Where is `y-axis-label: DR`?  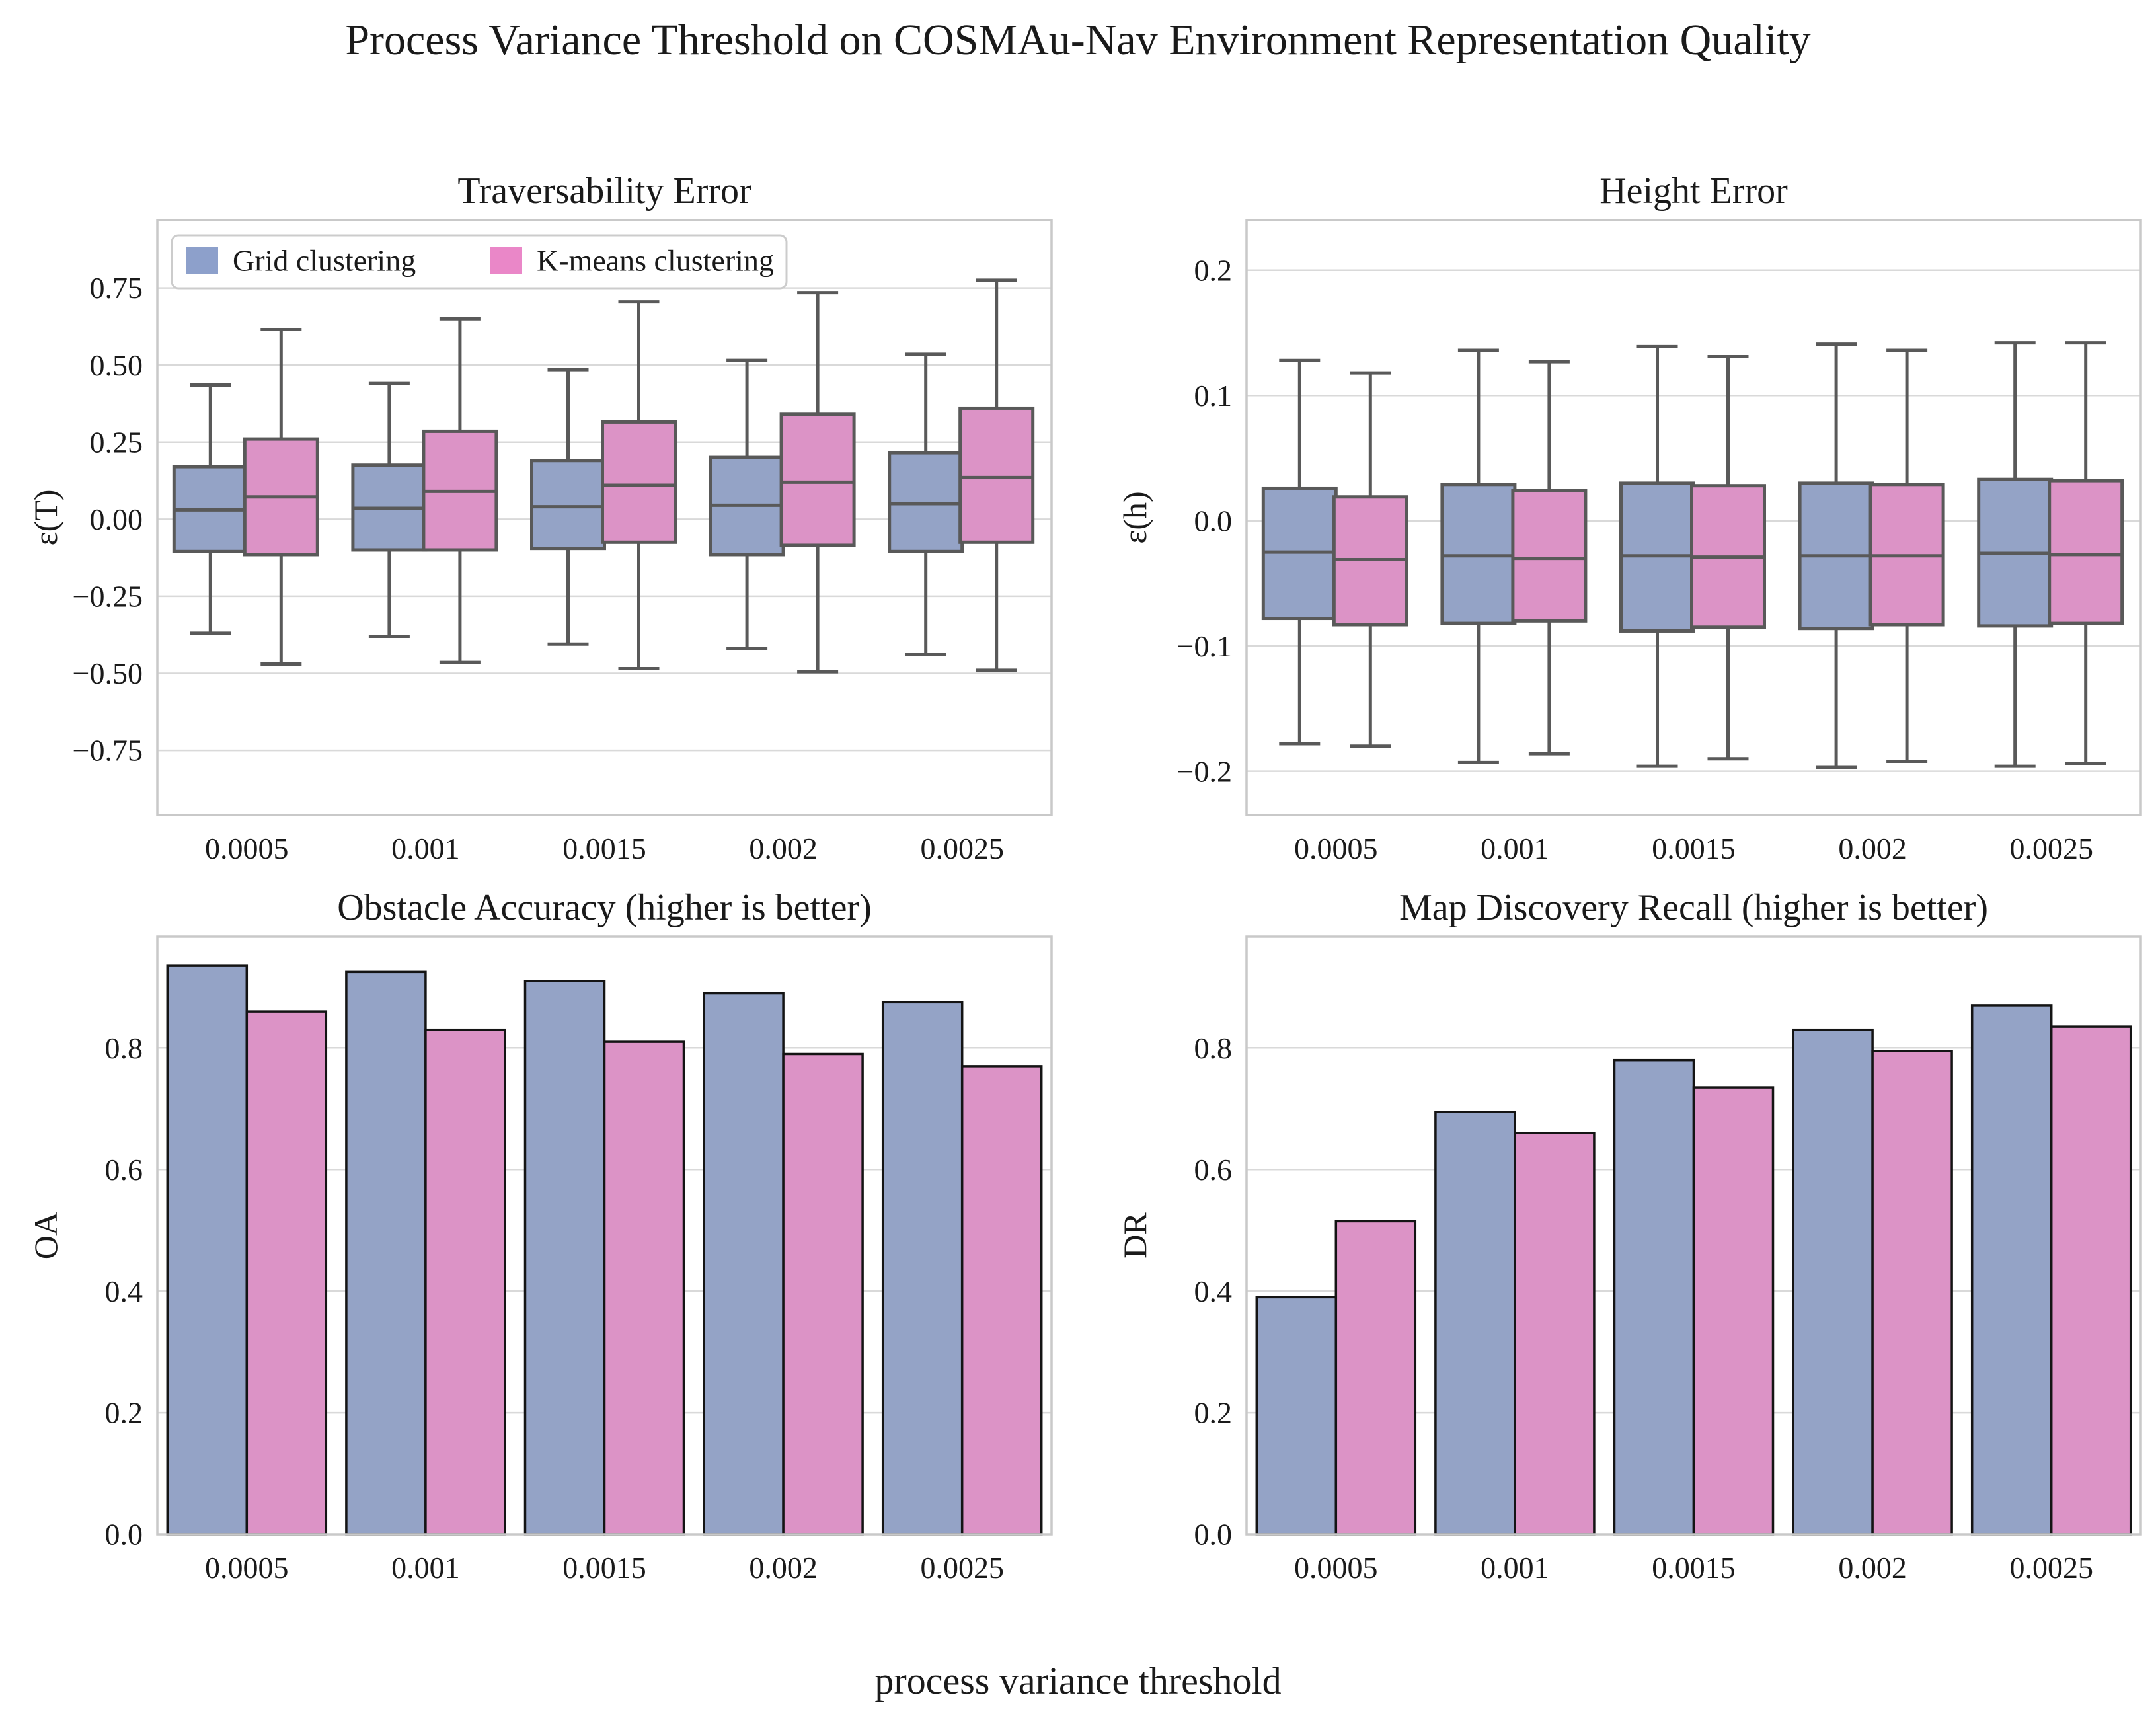
y-axis-label: DR is located at coordinates (1134, 1235).